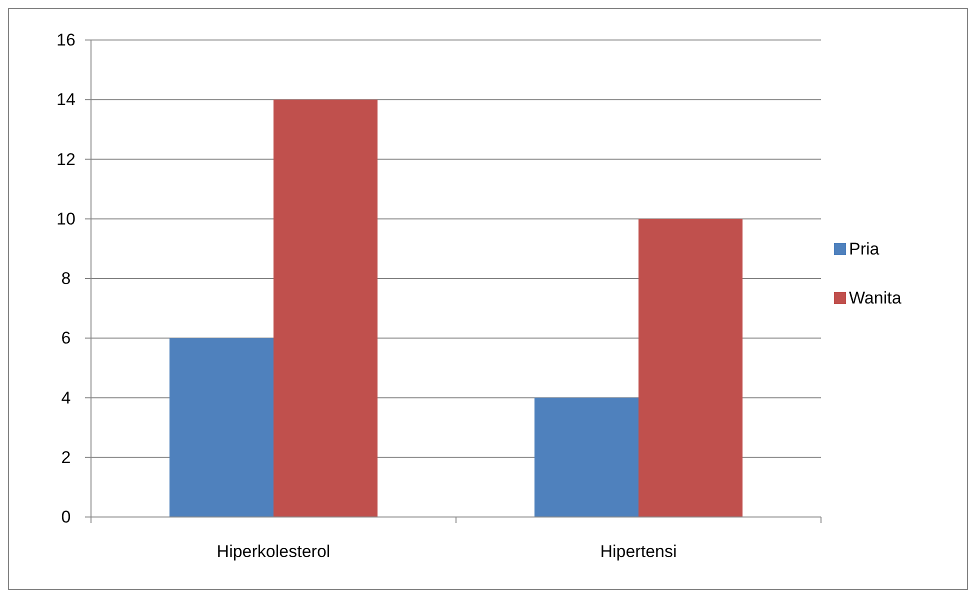 The width and height of the screenshot is (976, 597). What do you see at coordinates (66, 517) in the screenshot?
I see `y-tick-label: 0` at bounding box center [66, 517].